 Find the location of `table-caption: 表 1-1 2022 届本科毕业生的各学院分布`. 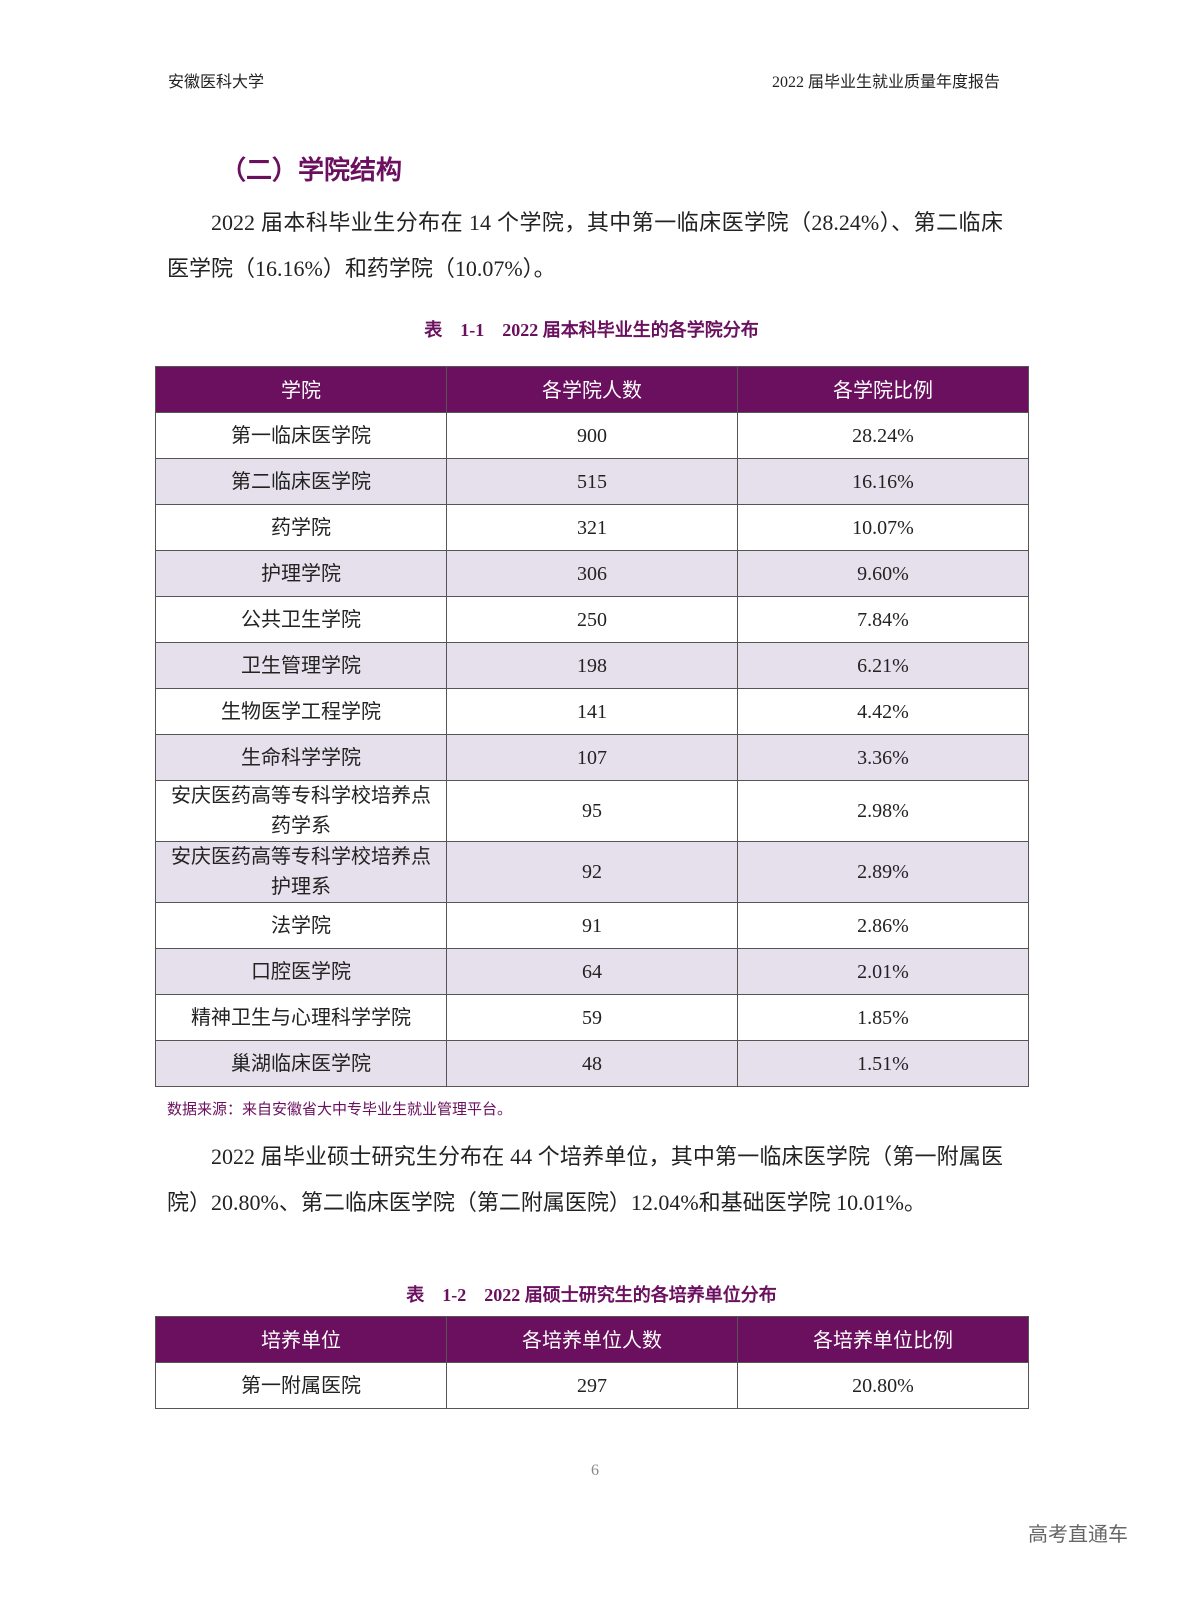

table-caption: 表 1-1 2022 届本科毕业生的各学院分布 is located at coordinates (591, 330).